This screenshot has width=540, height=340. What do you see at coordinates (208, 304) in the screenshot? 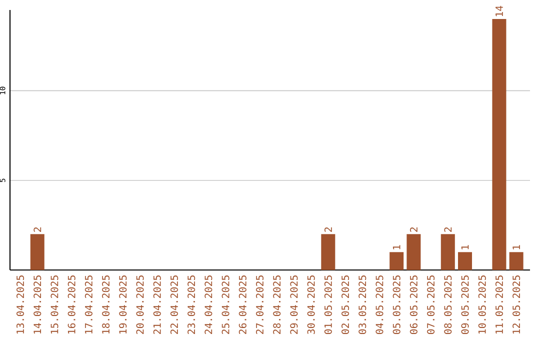
I see `x-tick-label: 24.04.2025` at bounding box center [208, 304].